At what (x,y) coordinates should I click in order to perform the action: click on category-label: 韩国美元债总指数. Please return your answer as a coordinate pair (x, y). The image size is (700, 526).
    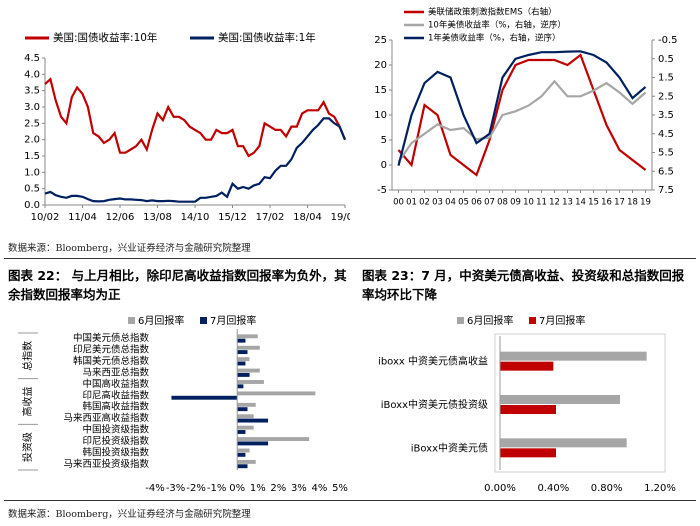
    Looking at the image, I should click on (111, 361).